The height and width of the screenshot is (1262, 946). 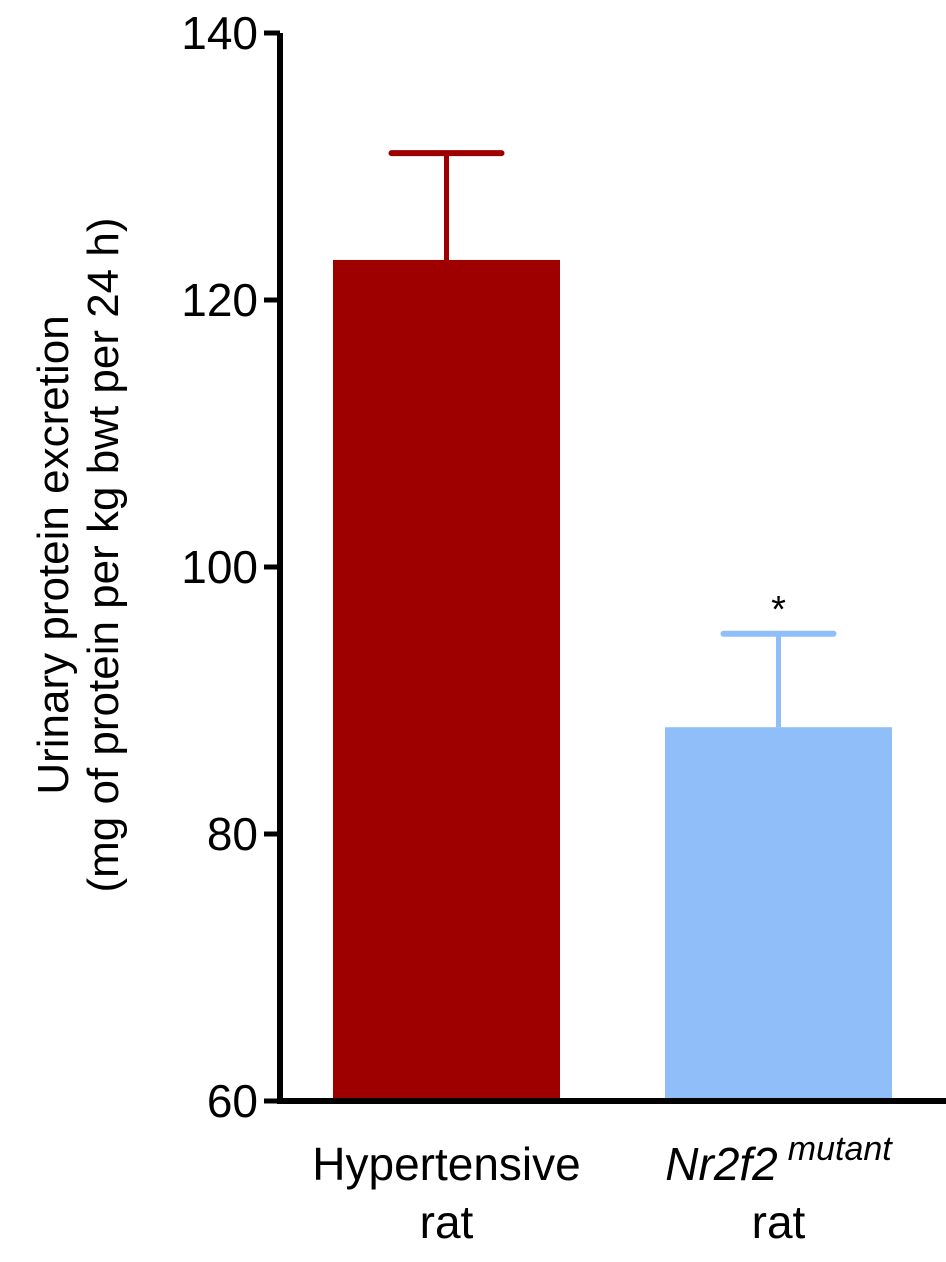 I want to click on y-tick-label-60: 60, so click(x=232, y=1101).